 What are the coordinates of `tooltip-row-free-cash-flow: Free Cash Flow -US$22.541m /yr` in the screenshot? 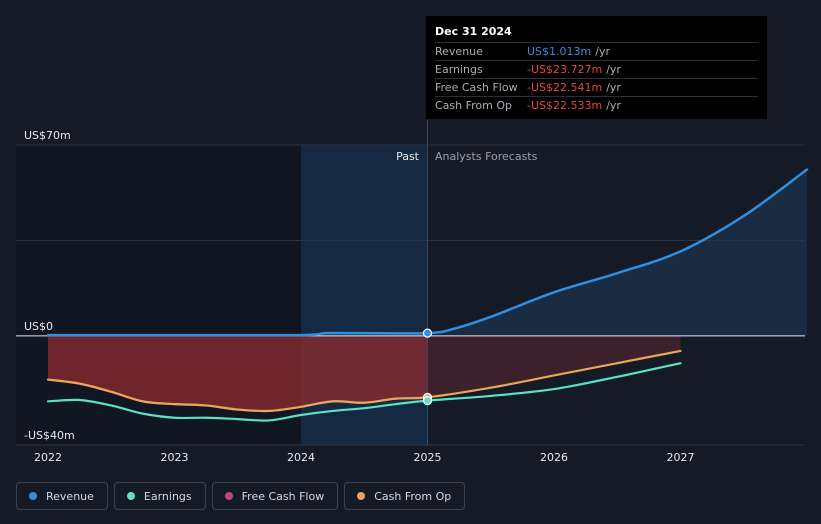 It's located at (596, 87).